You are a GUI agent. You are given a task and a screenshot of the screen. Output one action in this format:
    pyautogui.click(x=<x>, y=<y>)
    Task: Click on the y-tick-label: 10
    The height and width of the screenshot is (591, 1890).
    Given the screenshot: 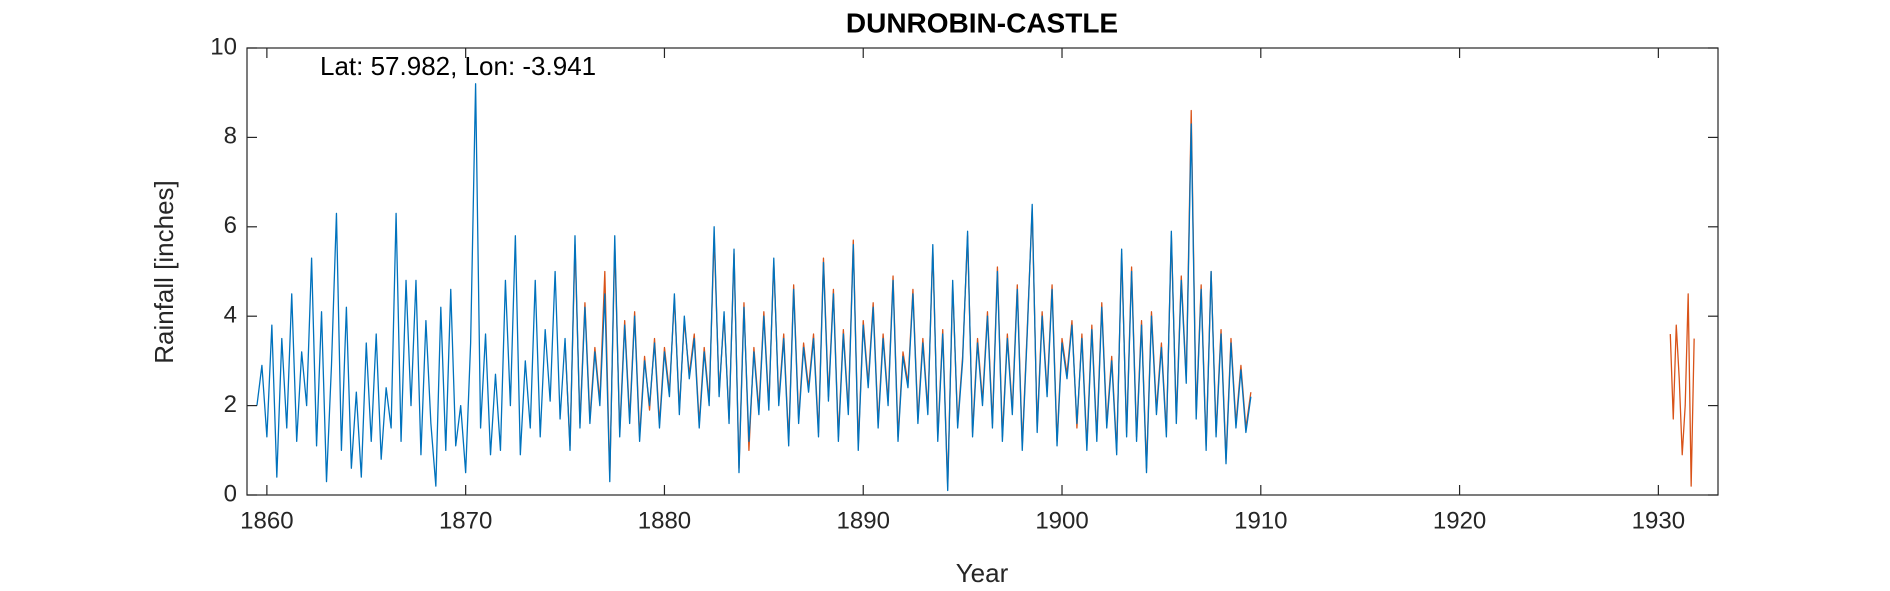 What is the action you would take?
    pyautogui.click(x=223, y=46)
    